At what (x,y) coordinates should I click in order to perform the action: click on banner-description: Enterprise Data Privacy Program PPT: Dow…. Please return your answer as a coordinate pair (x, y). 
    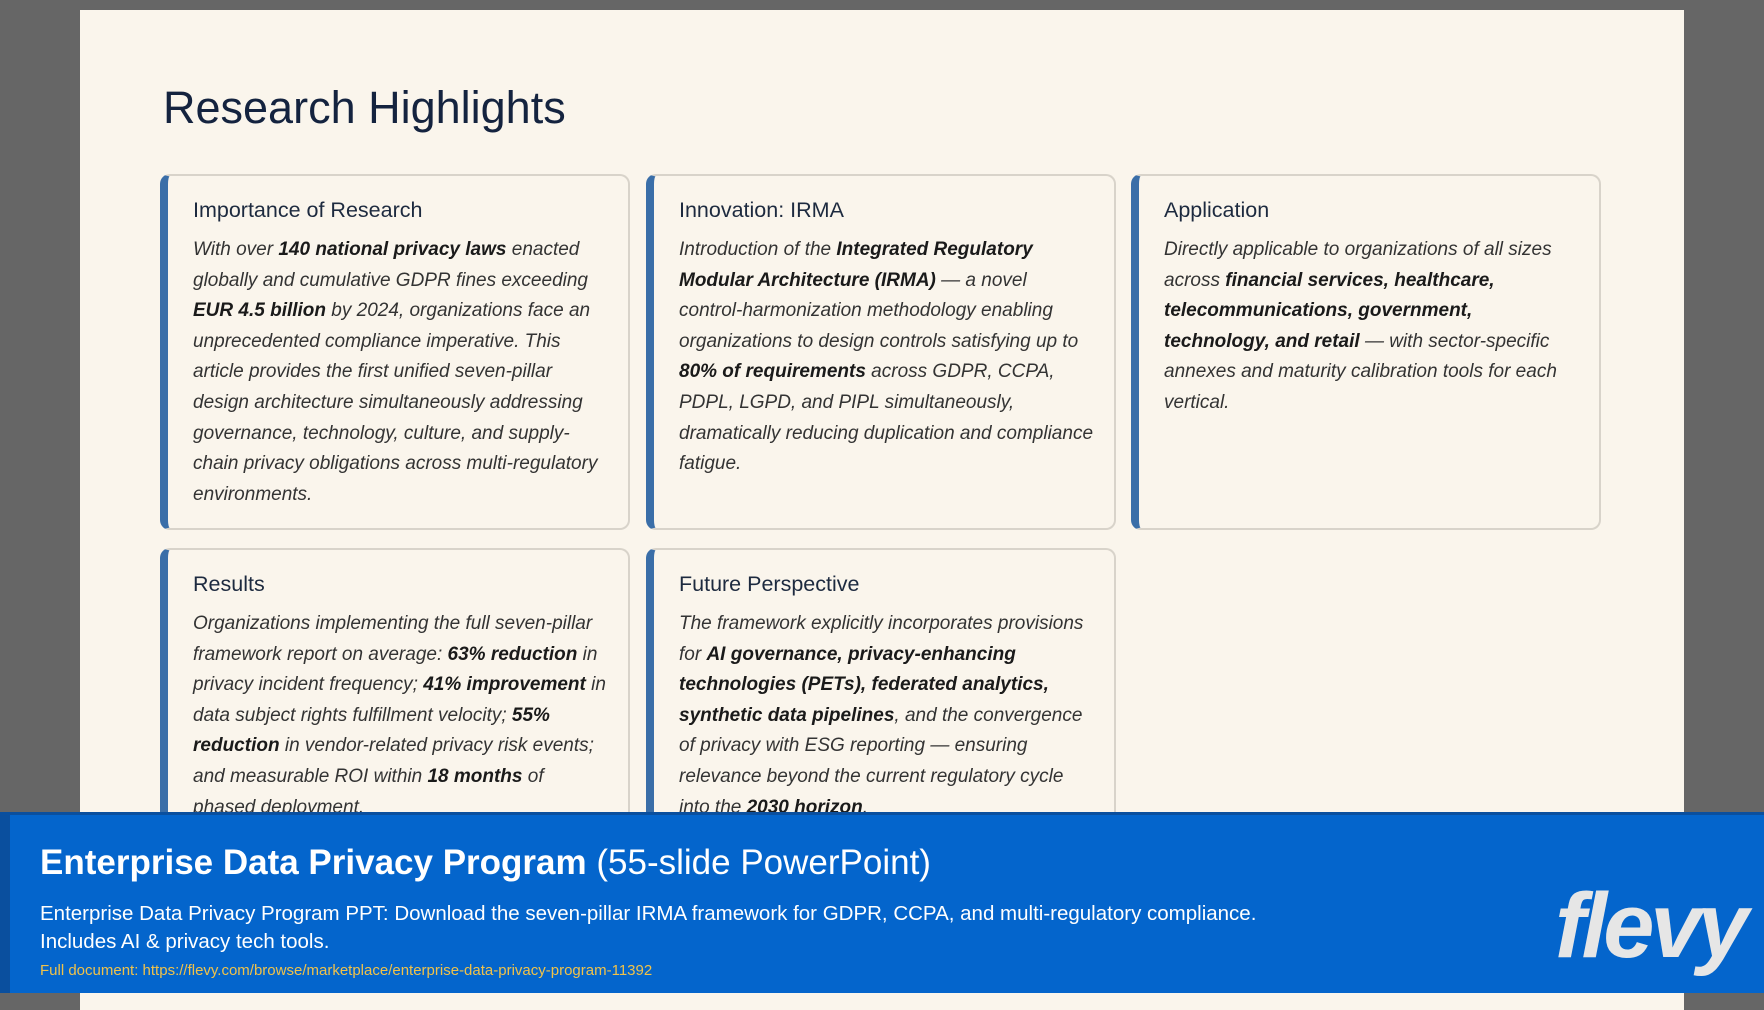
    Looking at the image, I should click on (648, 927).